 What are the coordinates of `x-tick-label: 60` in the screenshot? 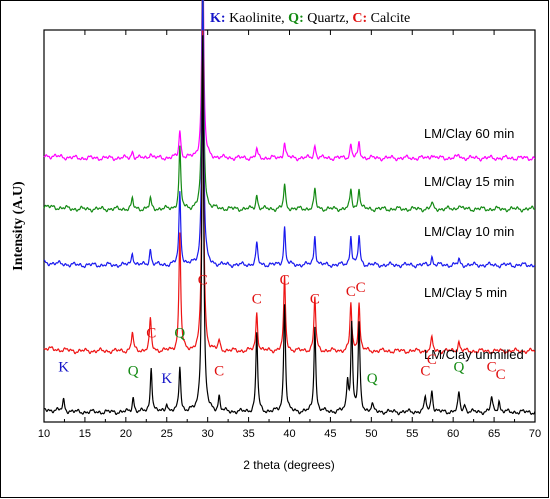 It's located at (453, 434).